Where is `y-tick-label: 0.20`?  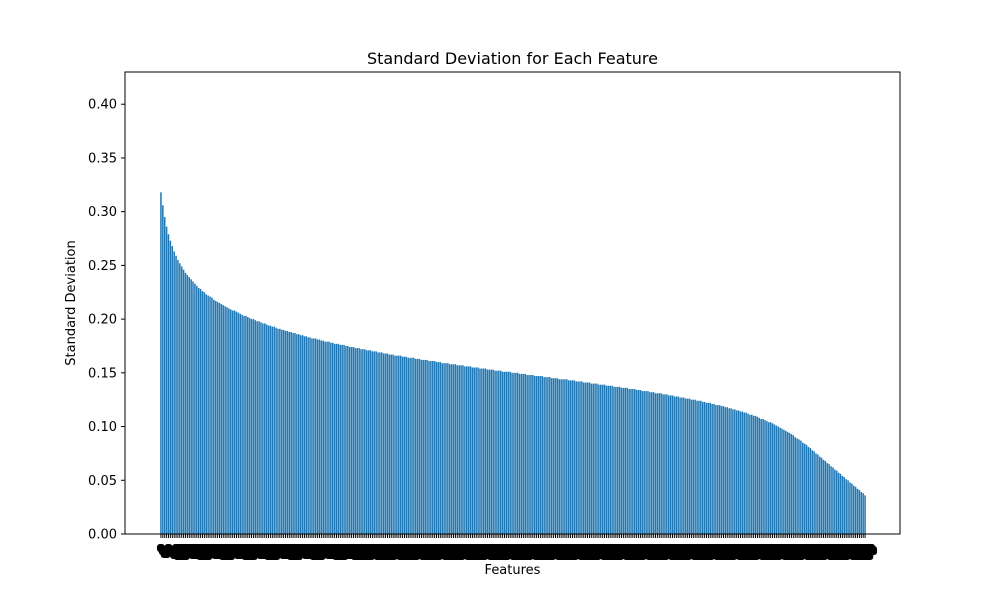 y-tick-label: 0.20 is located at coordinates (102, 320).